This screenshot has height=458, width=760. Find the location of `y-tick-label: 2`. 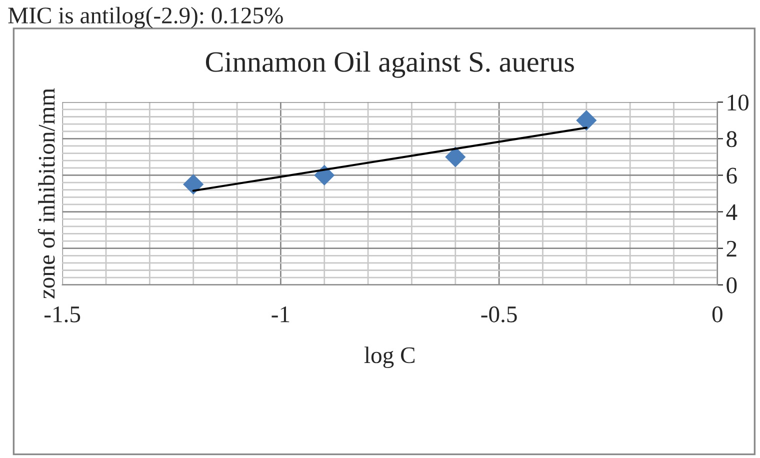

y-tick-label: 2 is located at coordinates (731, 248).